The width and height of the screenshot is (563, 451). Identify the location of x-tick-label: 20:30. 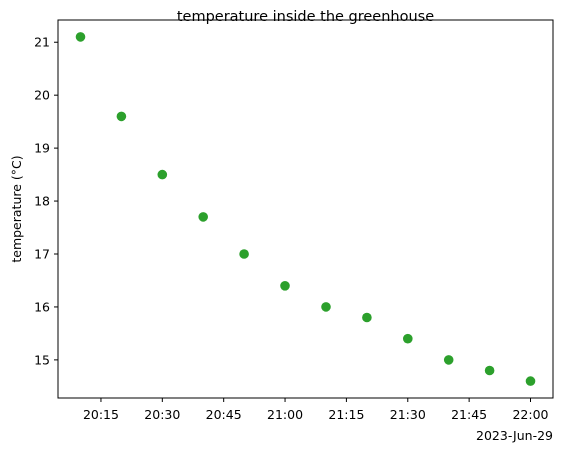
(162, 414).